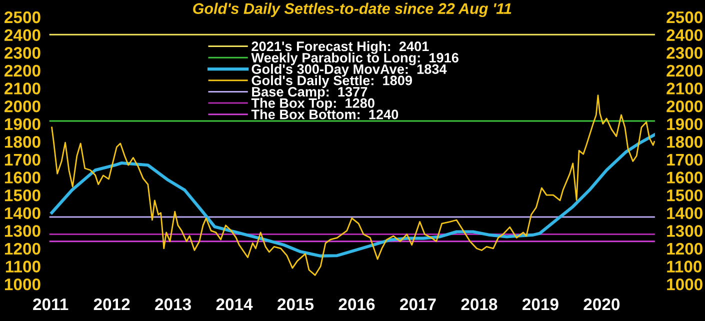 This screenshot has width=705, height=321. What do you see at coordinates (684, 106) in the screenshot?
I see `y2-tick-label: 2000` at bounding box center [684, 106].